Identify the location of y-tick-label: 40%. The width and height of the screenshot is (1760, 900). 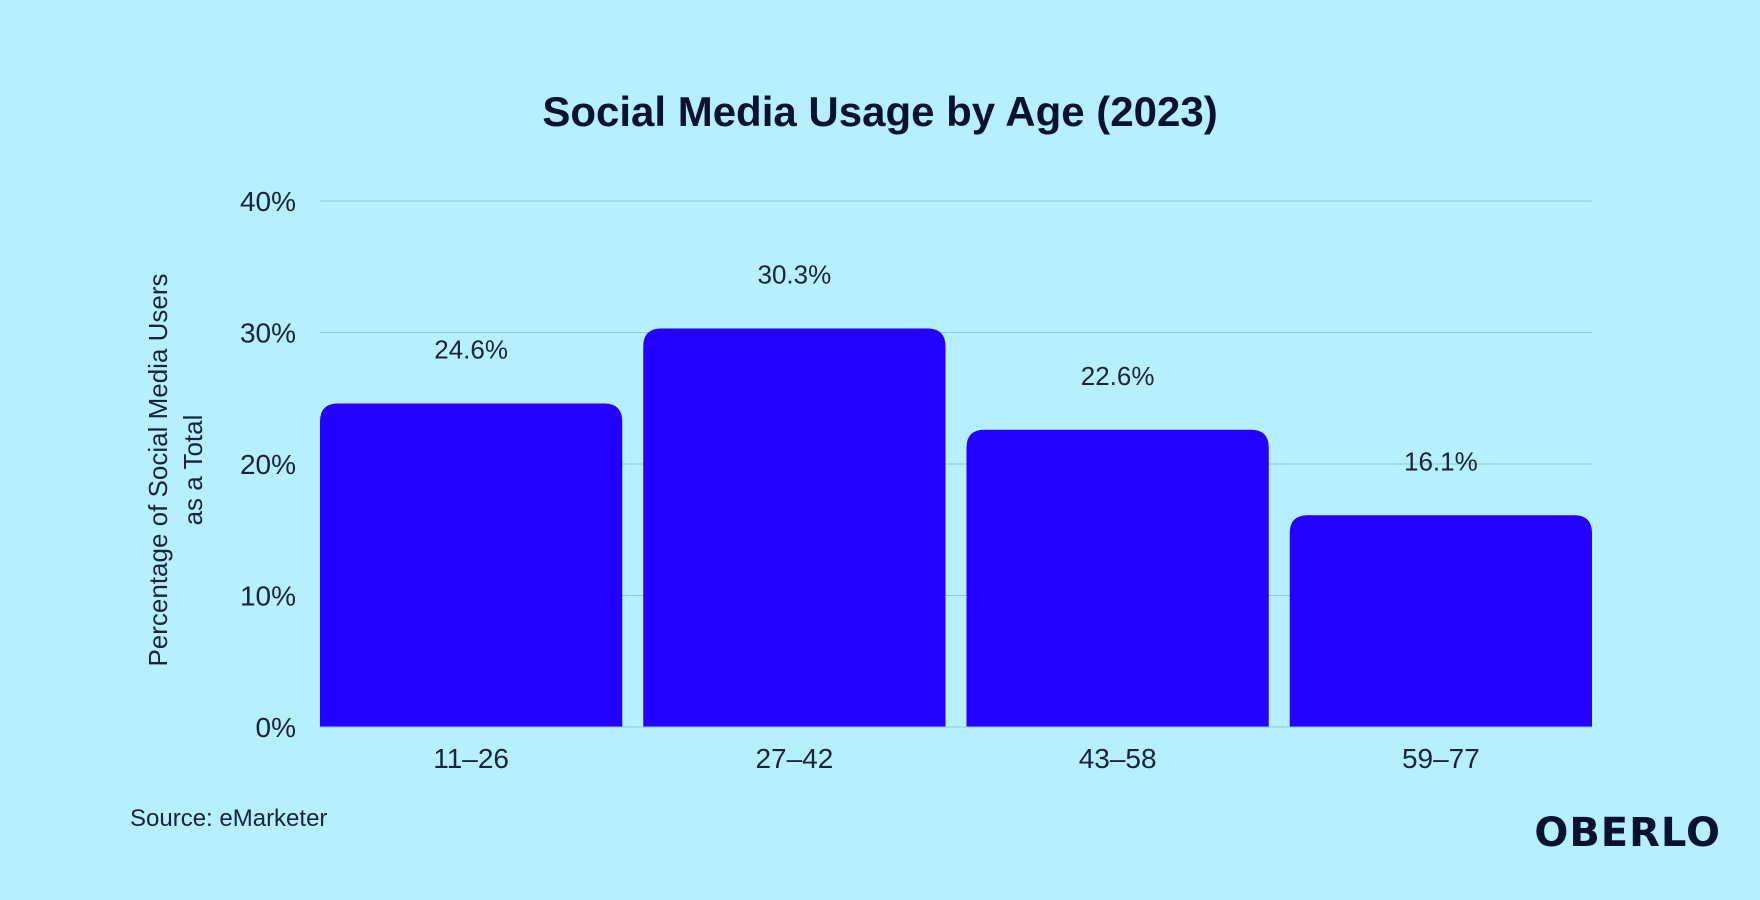
(268, 201).